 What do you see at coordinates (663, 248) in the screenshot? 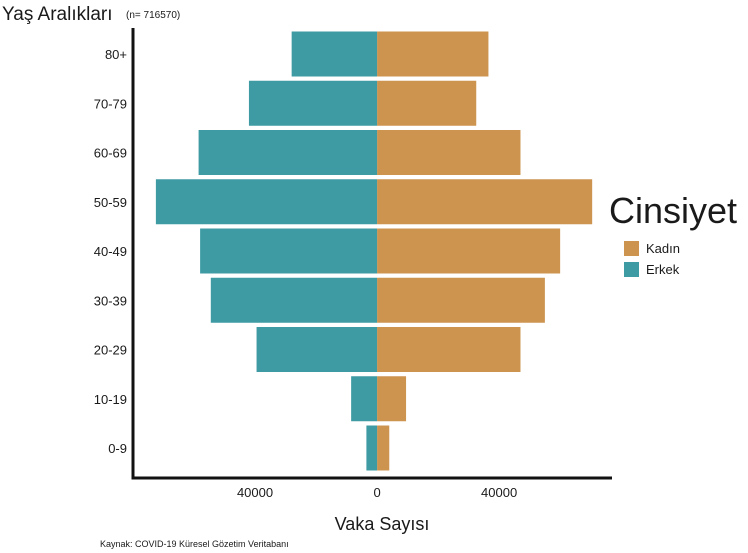
I see `legend-label: Kadın` at bounding box center [663, 248].